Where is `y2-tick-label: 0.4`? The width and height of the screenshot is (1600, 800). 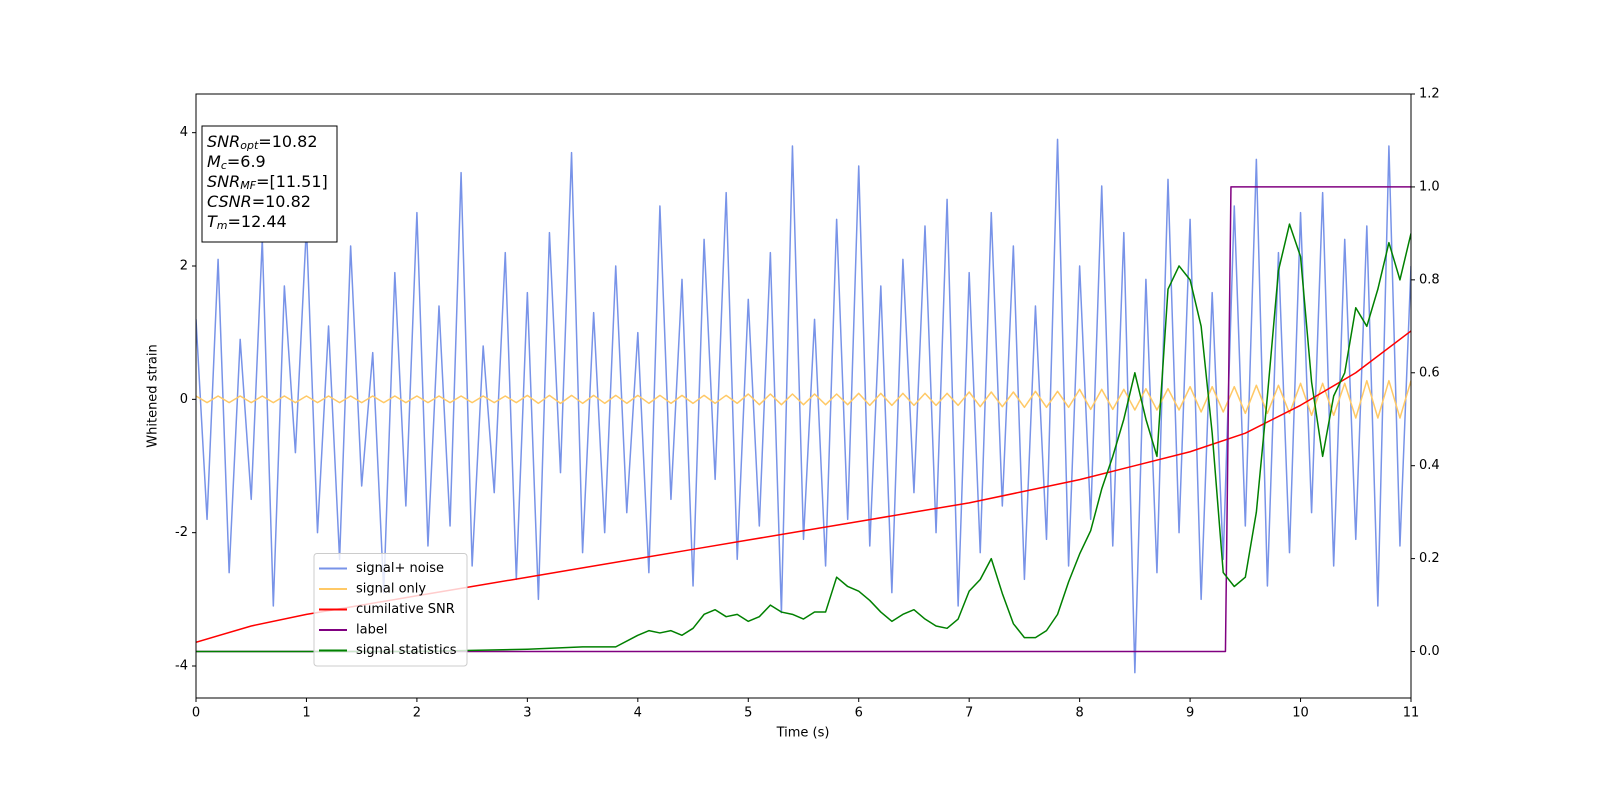
y2-tick-label: 0.4 is located at coordinates (1429, 465).